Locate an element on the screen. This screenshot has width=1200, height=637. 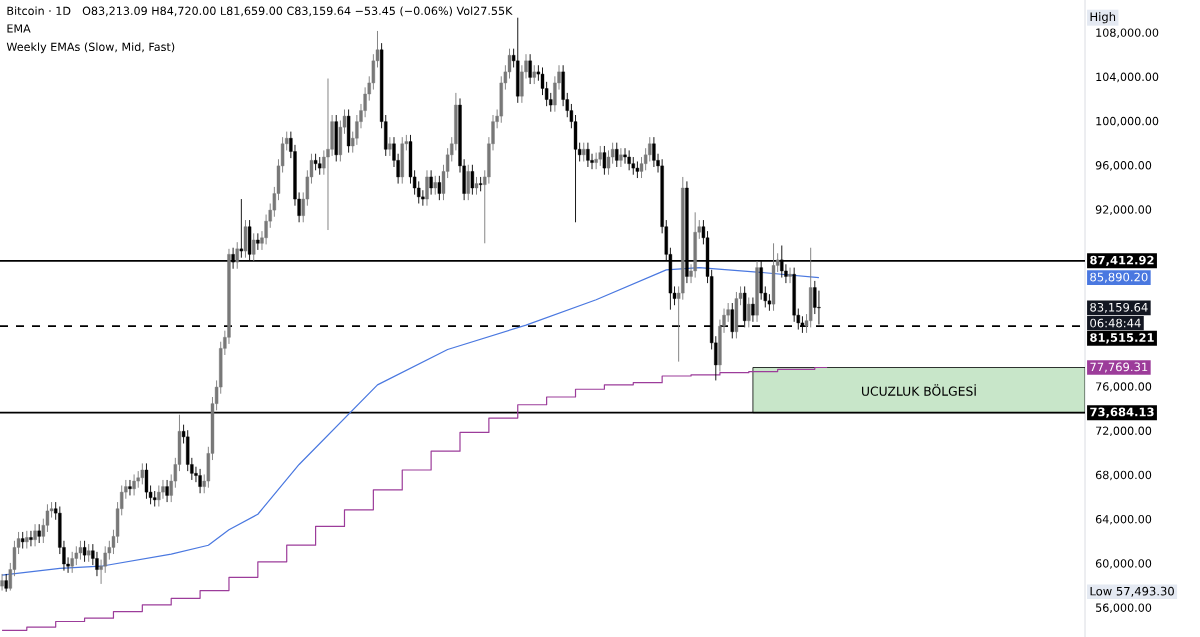
annotation: O83,213.09 H84,720.00 L81,659.00 C83,159.64 −53.45 (−0.06%) Vol27.55K is located at coordinates (297, 11).